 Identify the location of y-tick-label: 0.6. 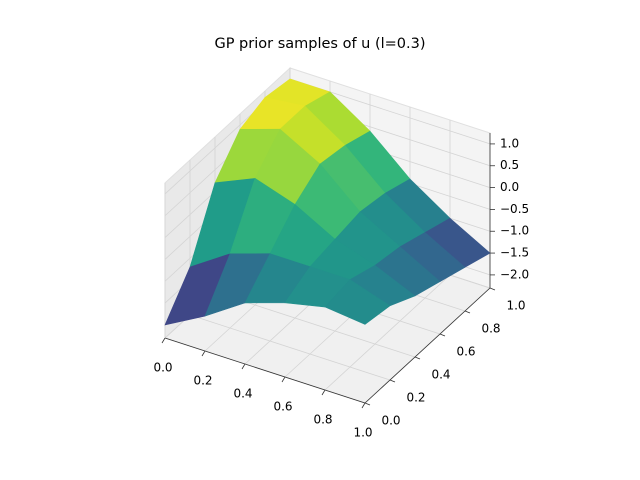
(465, 352).